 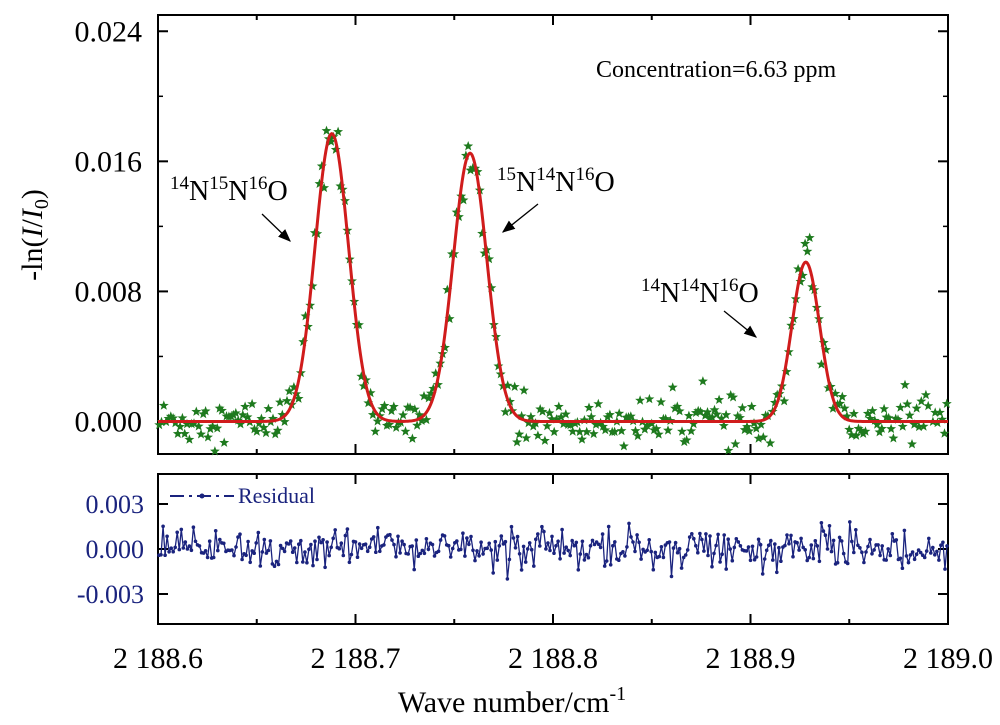 What do you see at coordinates (948, 658) in the screenshot?
I see `xtick-label: 2 189.0` at bounding box center [948, 658].